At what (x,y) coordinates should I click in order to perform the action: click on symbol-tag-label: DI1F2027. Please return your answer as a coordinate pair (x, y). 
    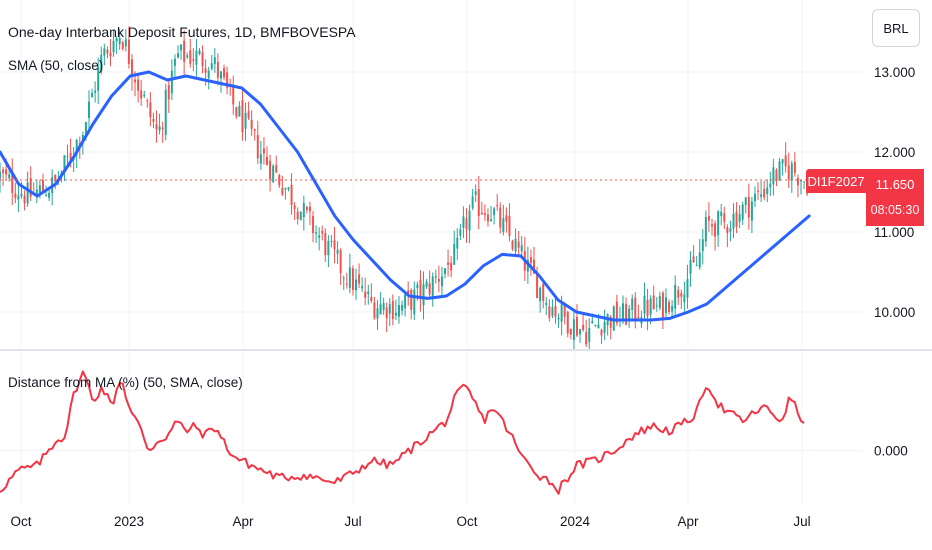
    Looking at the image, I should click on (836, 181).